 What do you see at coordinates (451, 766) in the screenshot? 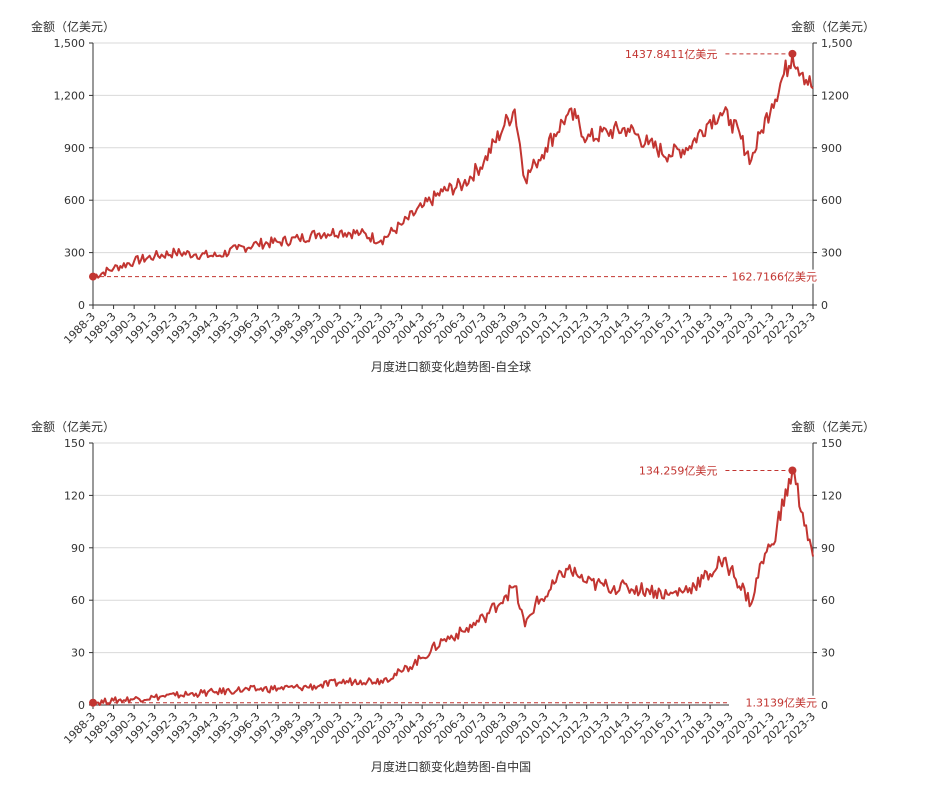
I see `chart-title: 月度进口额变化趋势图-自中国` at bounding box center [451, 766].